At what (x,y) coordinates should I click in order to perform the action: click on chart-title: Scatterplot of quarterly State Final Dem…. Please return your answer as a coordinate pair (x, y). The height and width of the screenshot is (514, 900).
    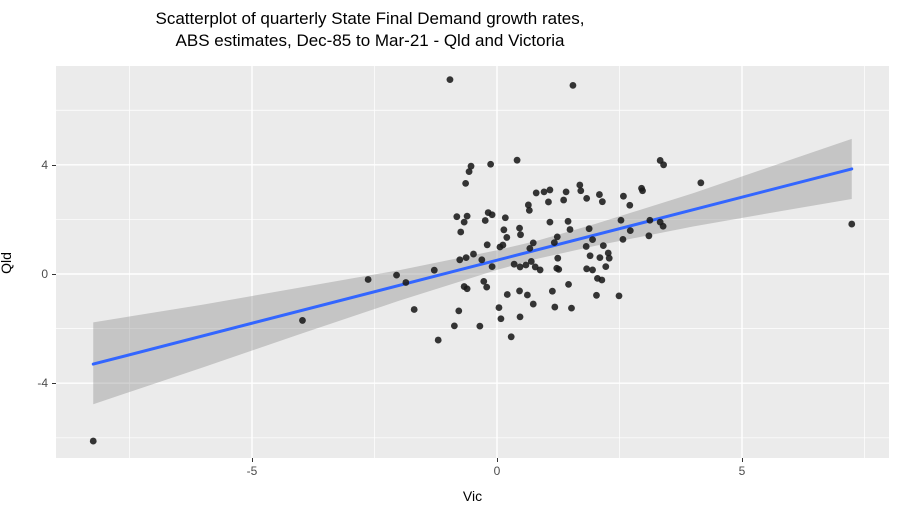
    Looking at the image, I should click on (370, 30).